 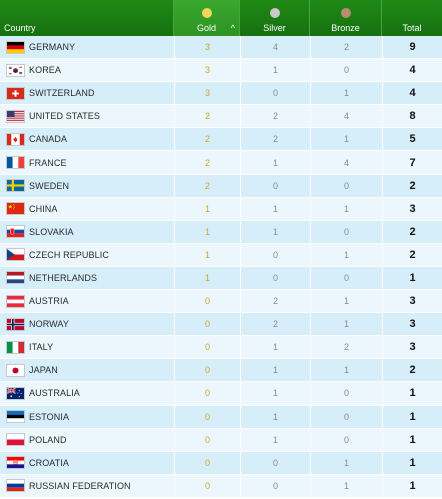 What do you see at coordinates (20, 28) in the screenshot?
I see `country-header-label: Country` at bounding box center [20, 28].